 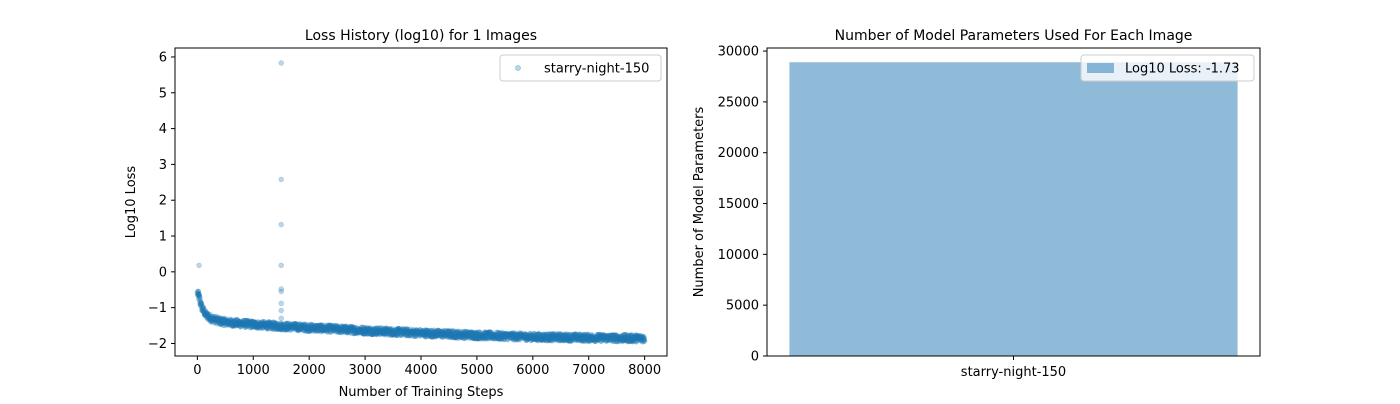 What do you see at coordinates (738, 52) in the screenshot?
I see `right-y-tick-label: 30000` at bounding box center [738, 52].